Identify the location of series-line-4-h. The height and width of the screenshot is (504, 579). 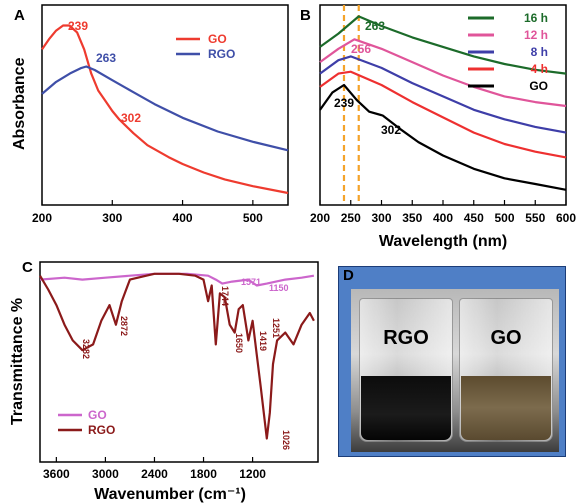
(443, 114).